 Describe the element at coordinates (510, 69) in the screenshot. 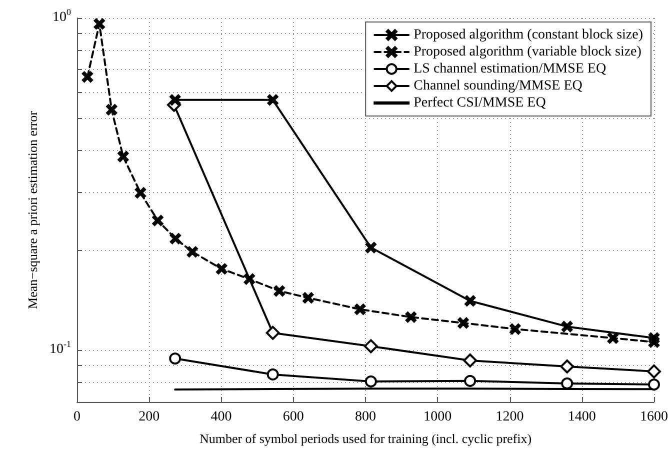

I see `legend-label: LS channel estimation/MMSE EQ` at that location.